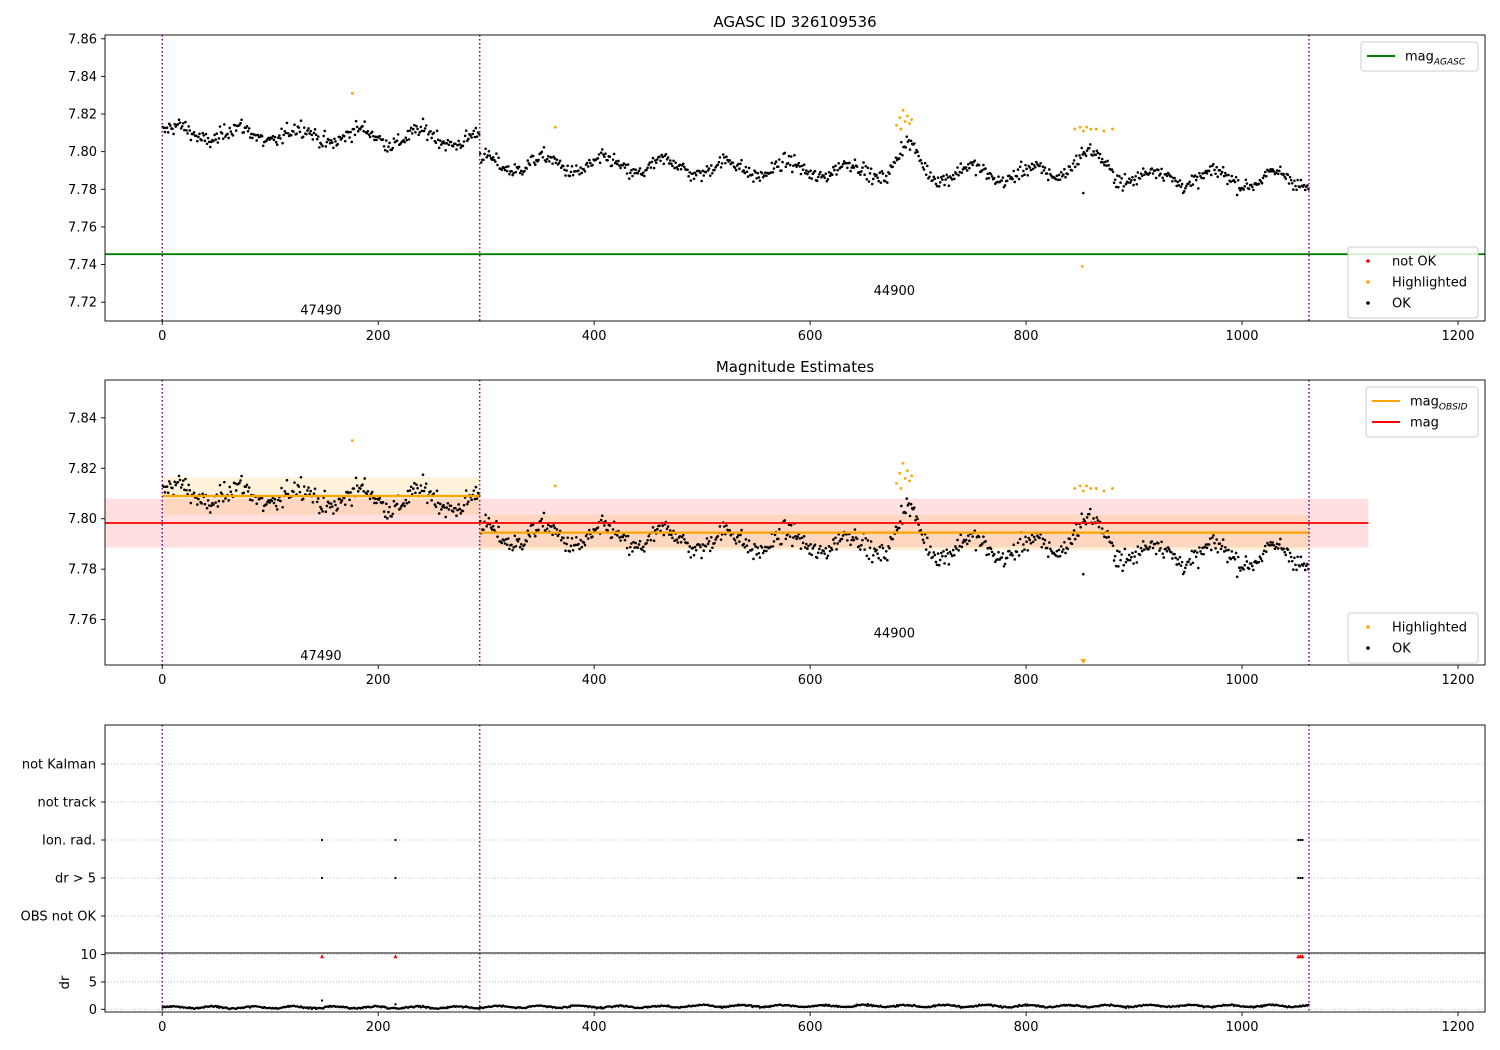  What do you see at coordinates (82, 519) in the screenshot?
I see `y-tick-label-2-2: 7.80` at bounding box center [82, 519].